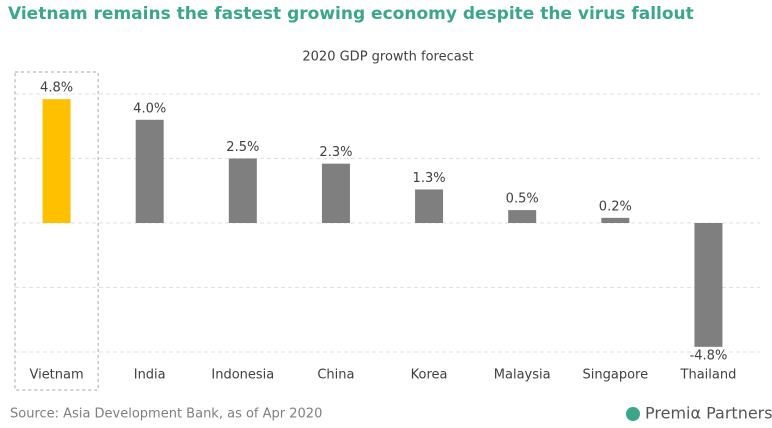 The width and height of the screenshot is (772, 428). Describe the element at coordinates (633, 414) in the screenshot. I see `logo-icon` at that location.